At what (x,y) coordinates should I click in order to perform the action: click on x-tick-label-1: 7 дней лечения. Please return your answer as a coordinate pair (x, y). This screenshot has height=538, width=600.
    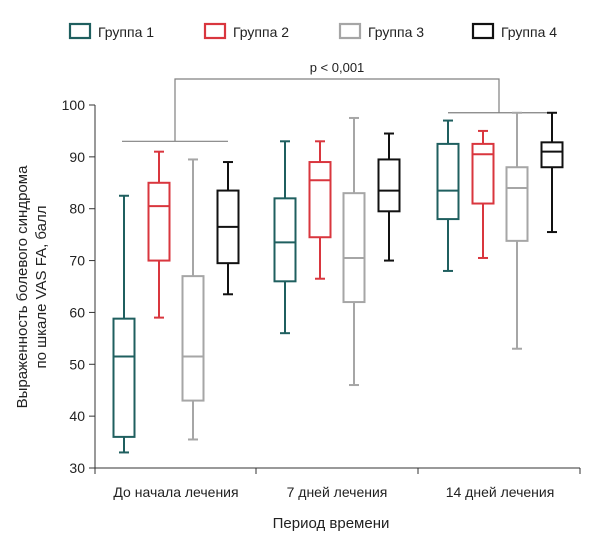
    Looking at the image, I should click on (337, 492).